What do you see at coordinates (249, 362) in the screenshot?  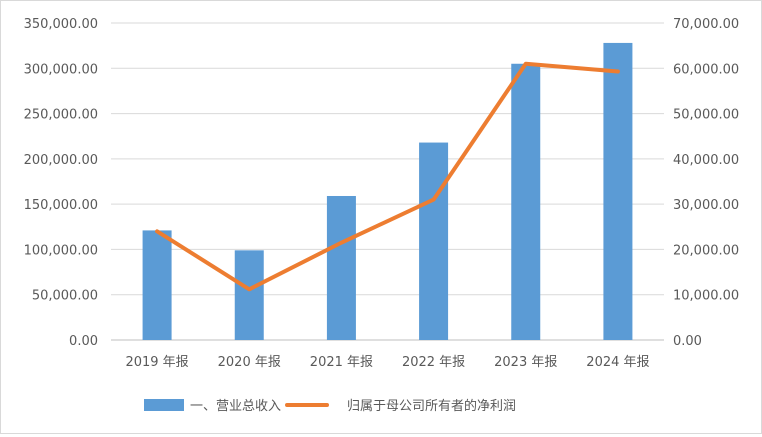 I see `x-axis-category-label: 2020 年报` at bounding box center [249, 362].